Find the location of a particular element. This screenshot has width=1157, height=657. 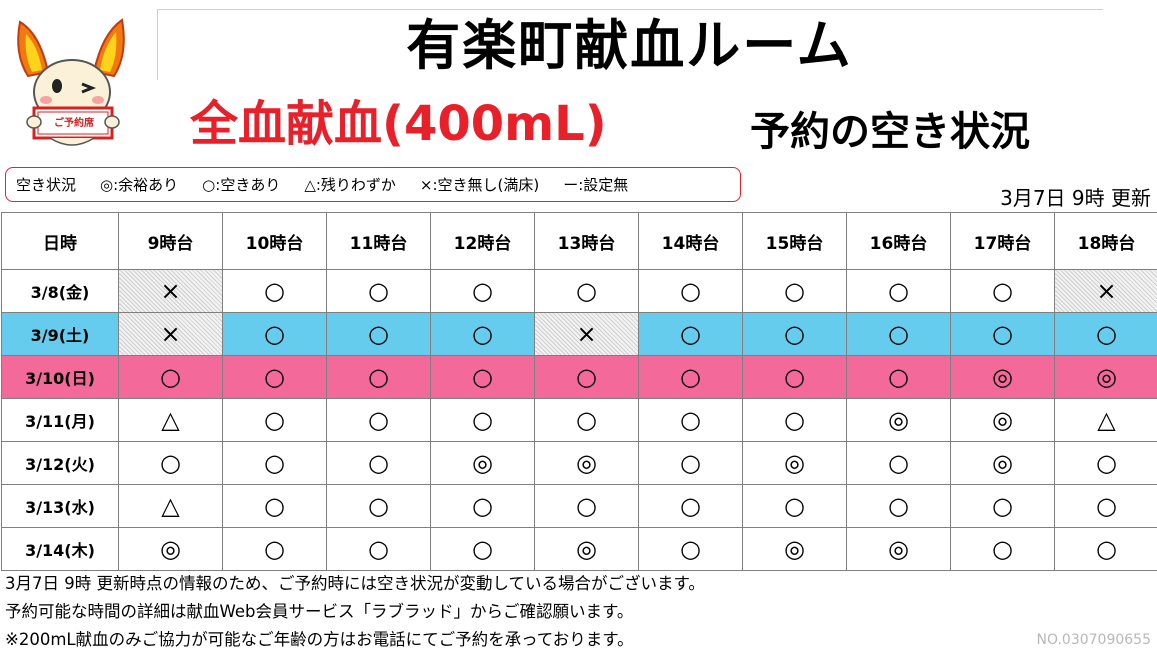

hour-column-header: 17時台 is located at coordinates (1002, 241).